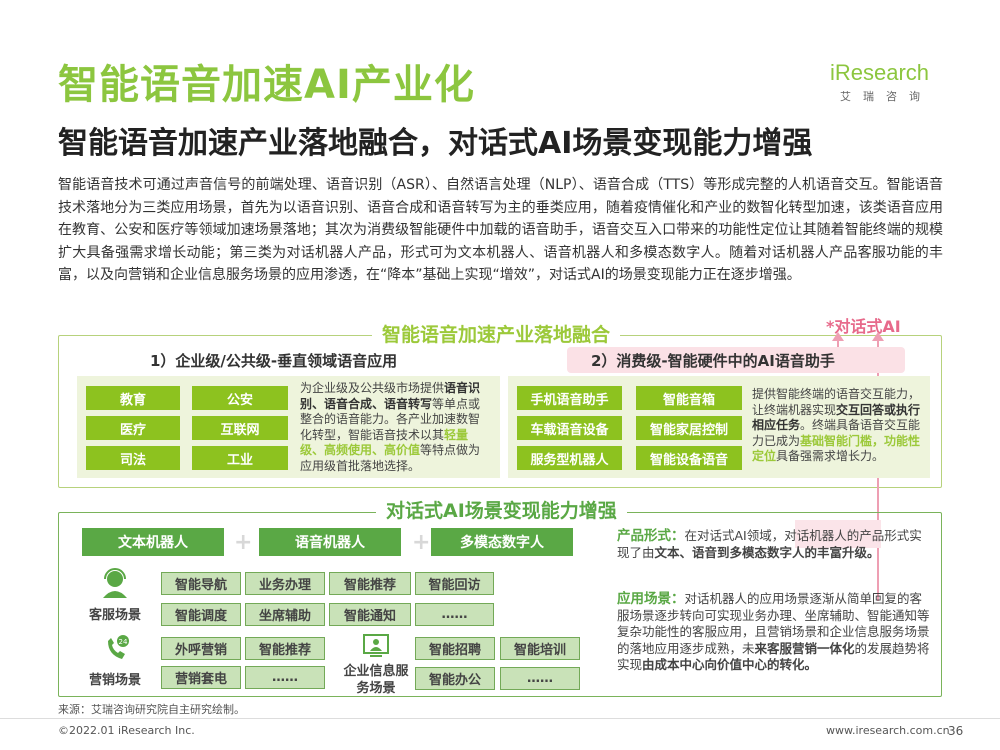  Describe the element at coordinates (863, 326) in the screenshot. I see `ai-label: *对话式AI` at that location.